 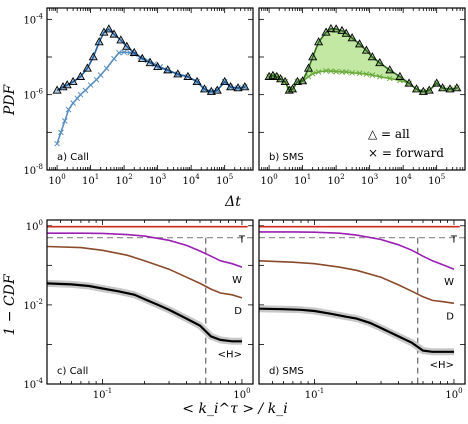 What do you see at coordinates (404, 180) in the screenshot?
I see `x-tick-label: 10⁴` at bounding box center [404, 180].